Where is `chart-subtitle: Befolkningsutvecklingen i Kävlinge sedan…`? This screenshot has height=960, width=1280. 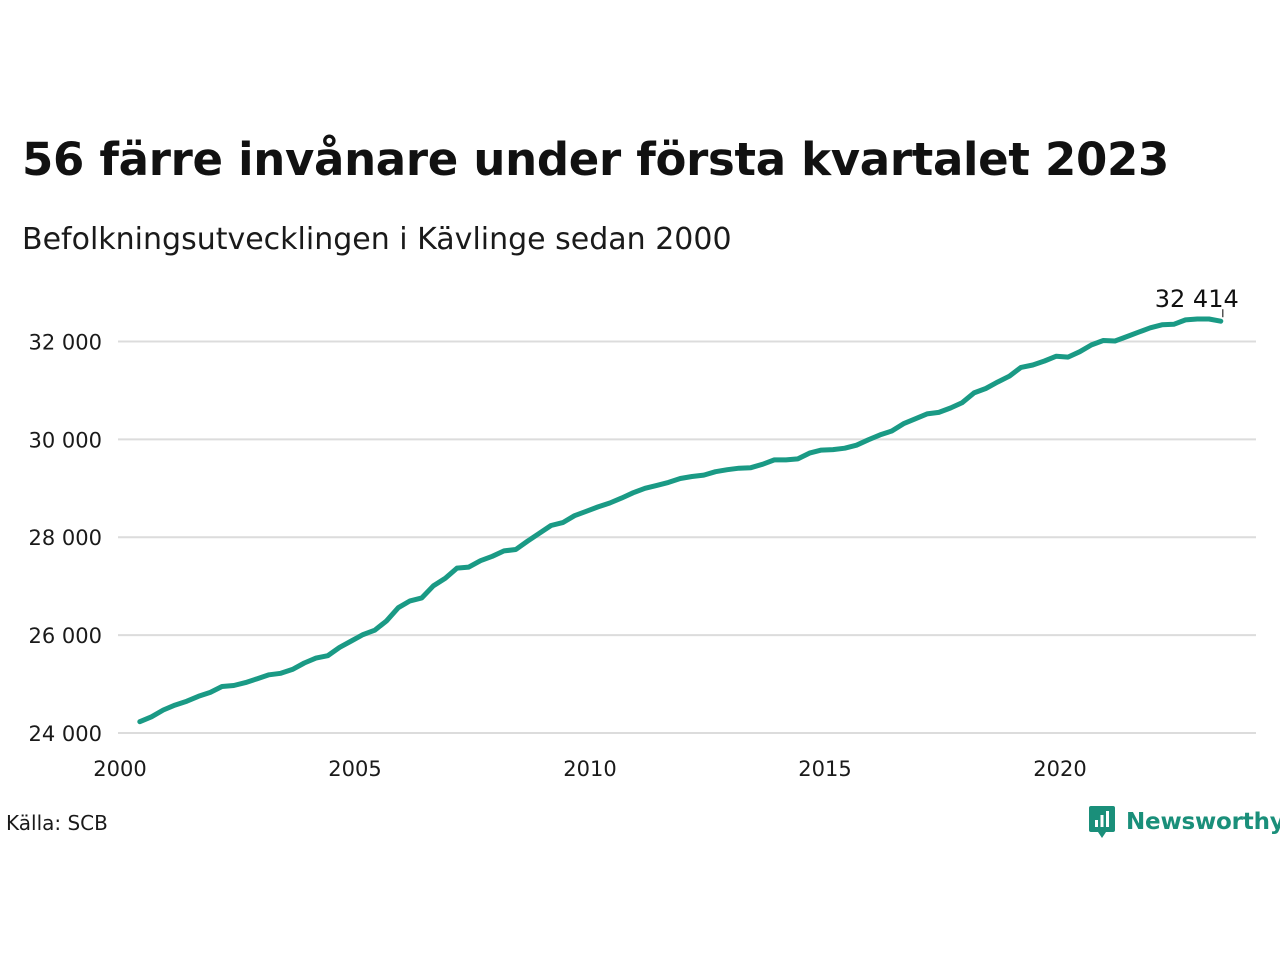 chart-subtitle: Befolkningsutvecklingen i Kävlinge sedan… is located at coordinates (377, 239).